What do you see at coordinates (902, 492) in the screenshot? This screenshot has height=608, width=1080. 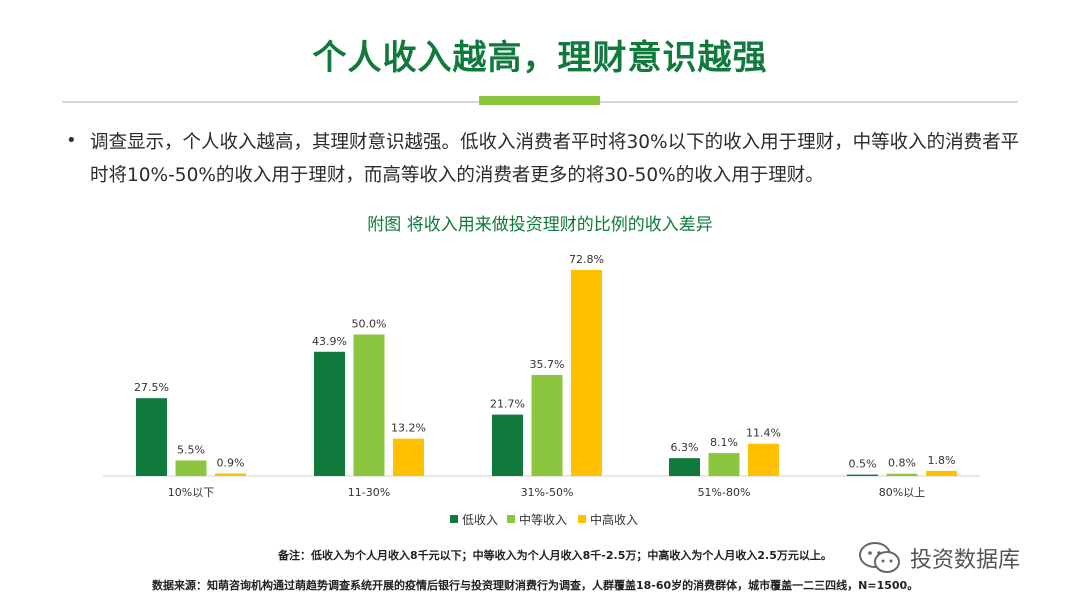 I see `x-tick-label: 80%以上` at bounding box center [902, 492].